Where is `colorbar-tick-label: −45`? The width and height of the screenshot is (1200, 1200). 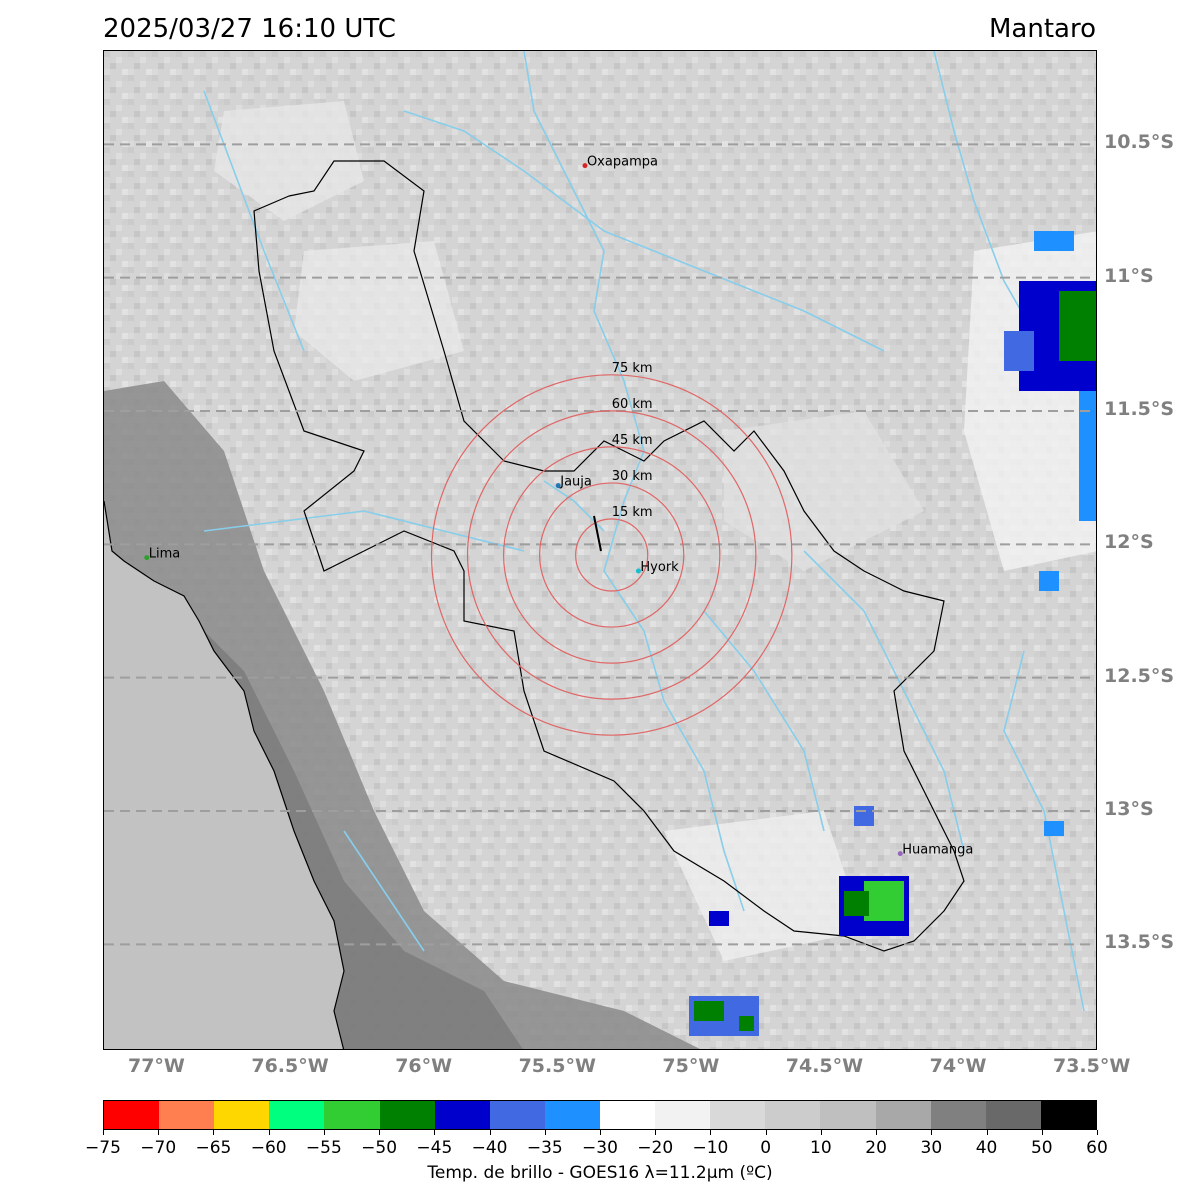 colorbar-tick-label: −45 is located at coordinates (434, 1148).